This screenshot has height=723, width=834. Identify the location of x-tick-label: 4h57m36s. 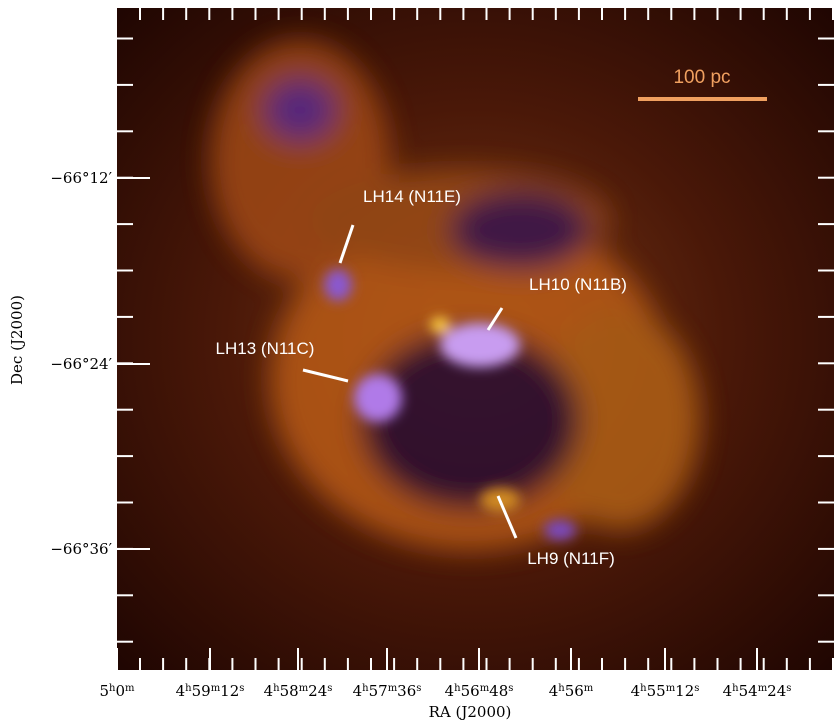
(387, 691).